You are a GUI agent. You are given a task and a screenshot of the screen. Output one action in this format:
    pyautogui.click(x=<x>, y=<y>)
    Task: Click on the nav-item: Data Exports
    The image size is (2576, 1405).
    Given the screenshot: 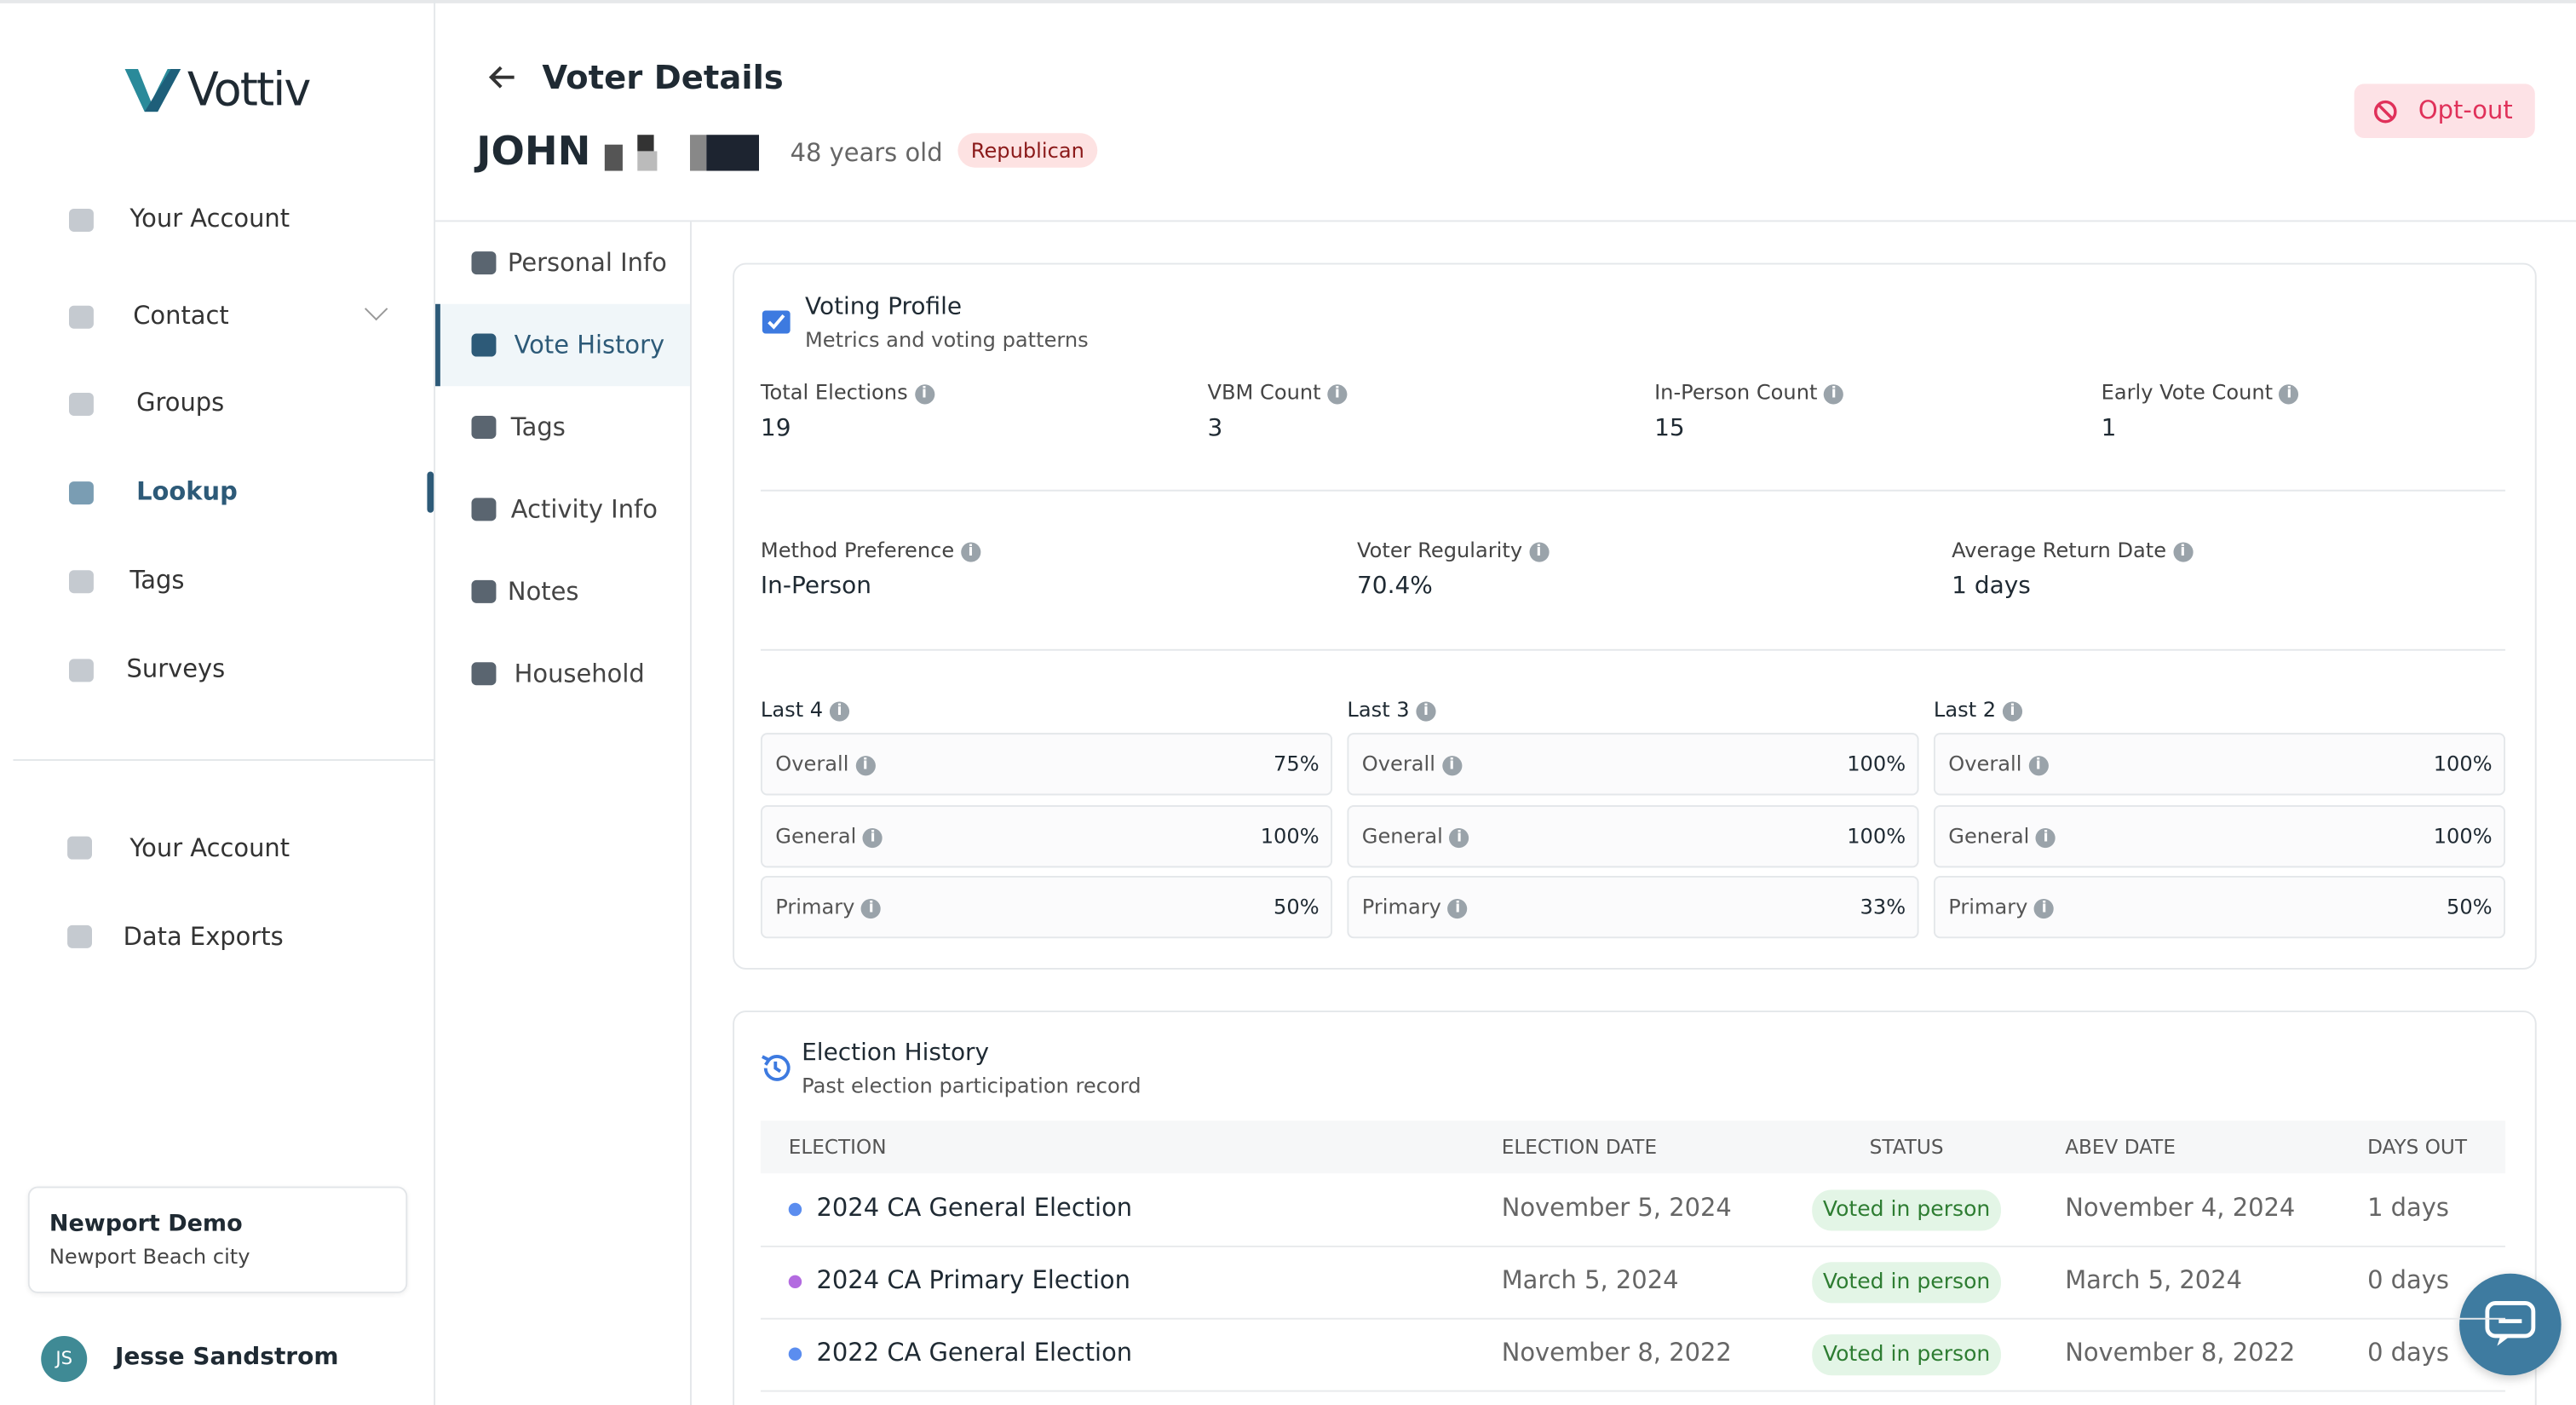 What is the action you would take?
    pyautogui.click(x=204, y=936)
    